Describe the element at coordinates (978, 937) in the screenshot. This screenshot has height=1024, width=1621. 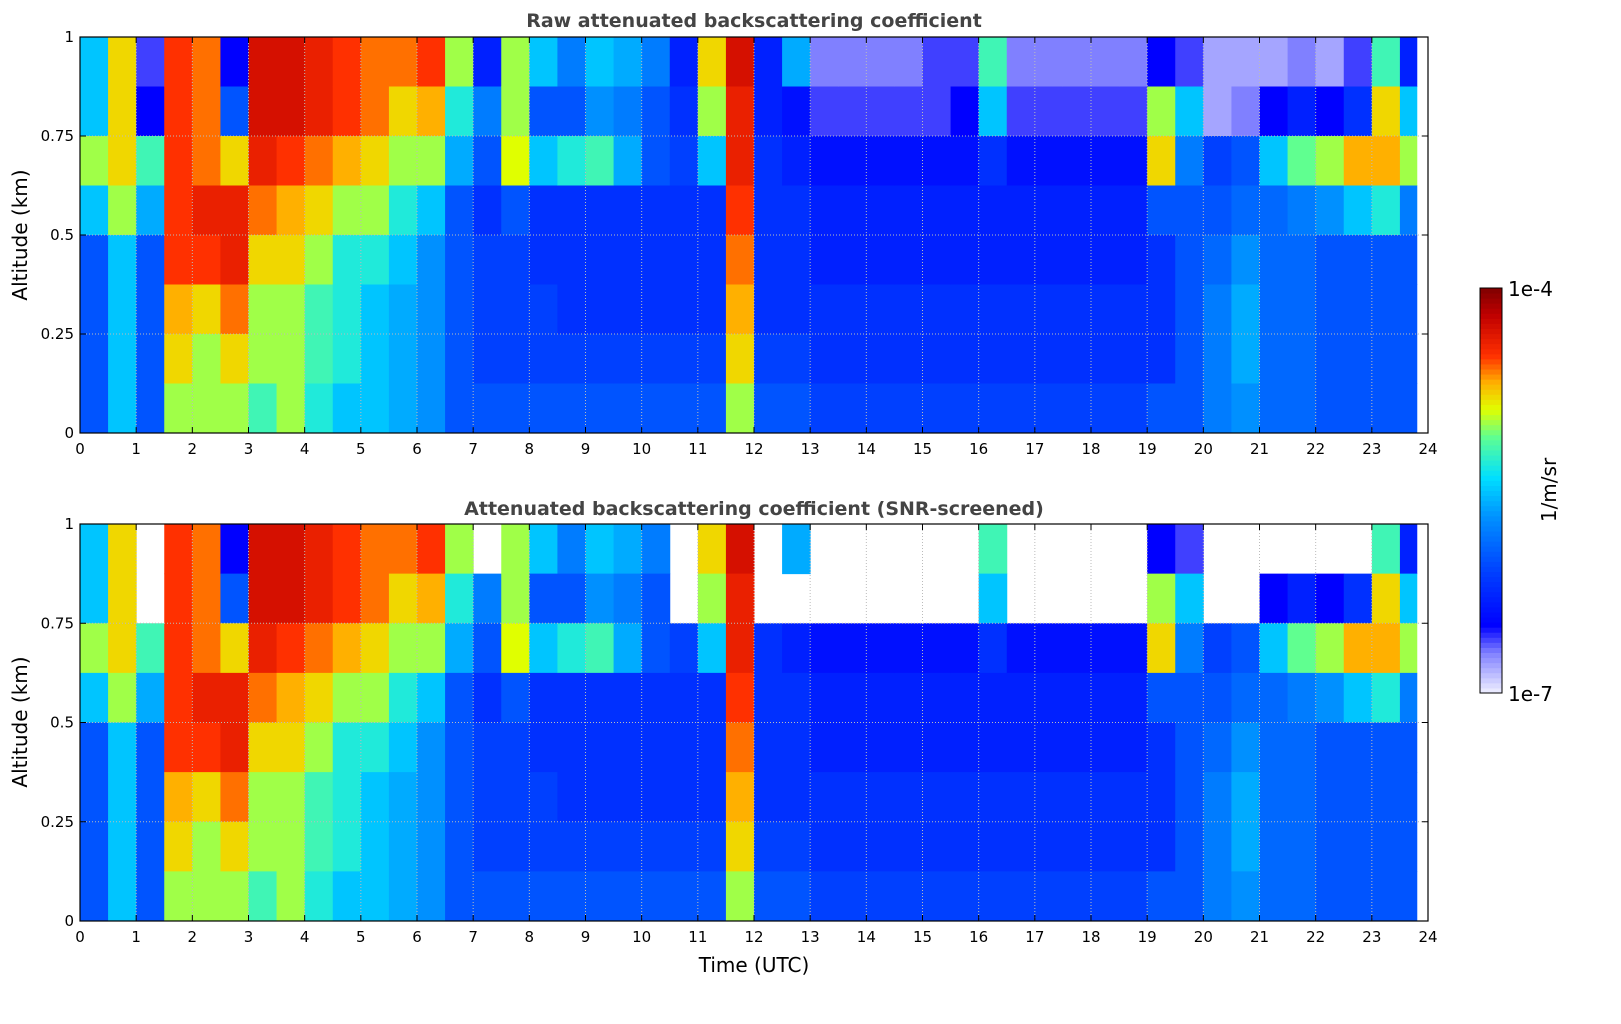
I see `x-tick-label: 16` at that location.